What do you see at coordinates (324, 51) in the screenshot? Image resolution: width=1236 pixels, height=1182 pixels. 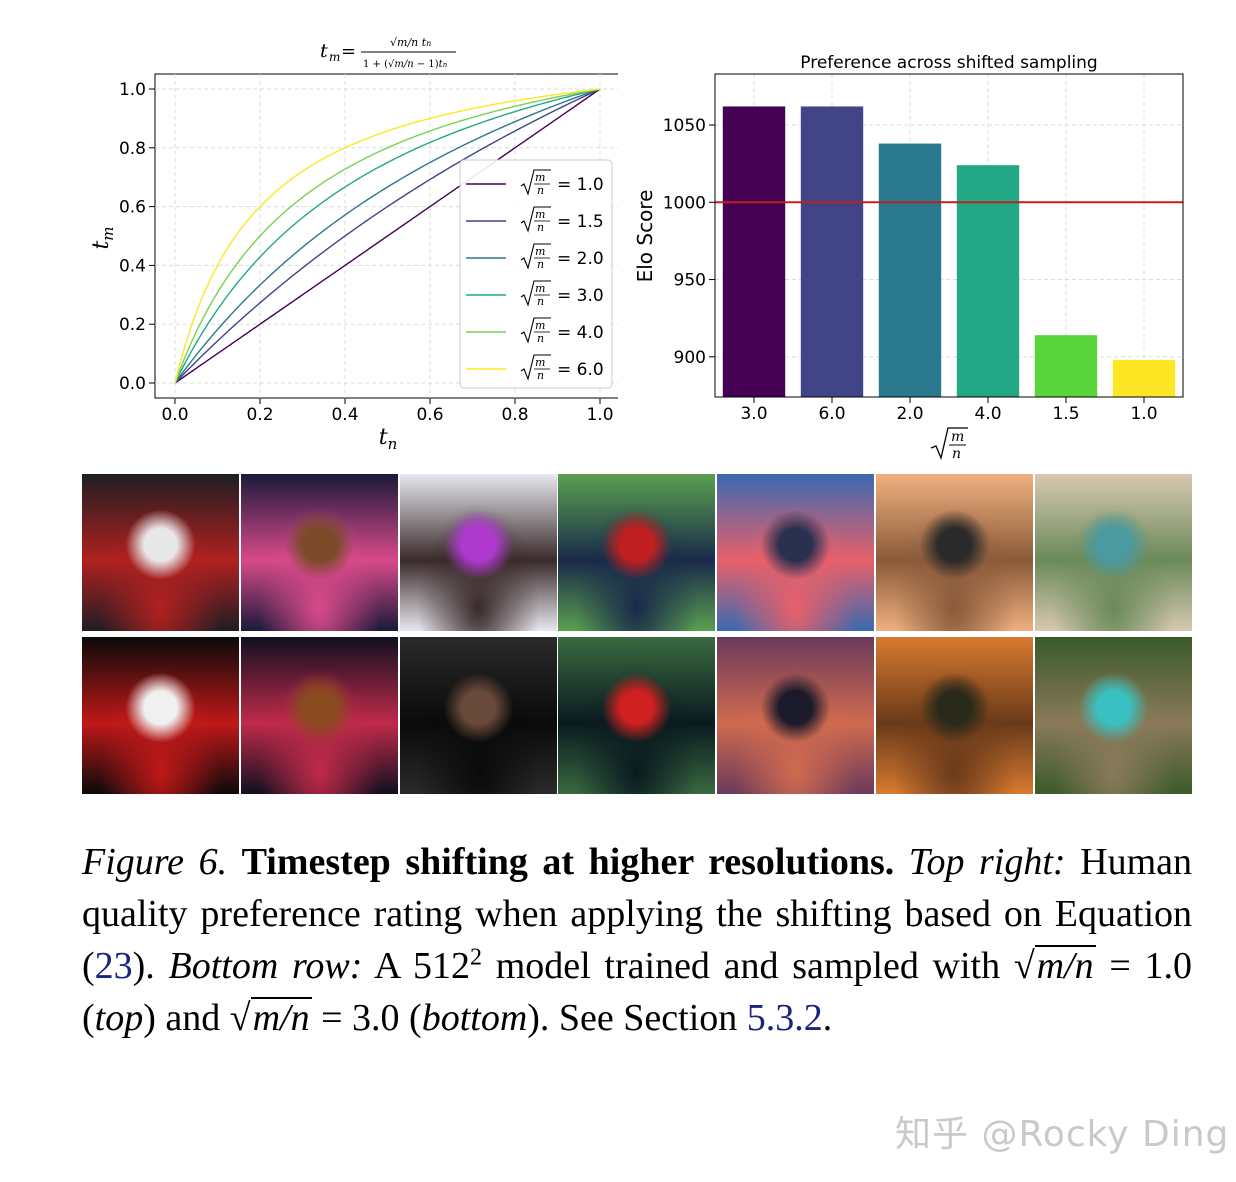 I see `svg-text: t` at bounding box center [324, 51].